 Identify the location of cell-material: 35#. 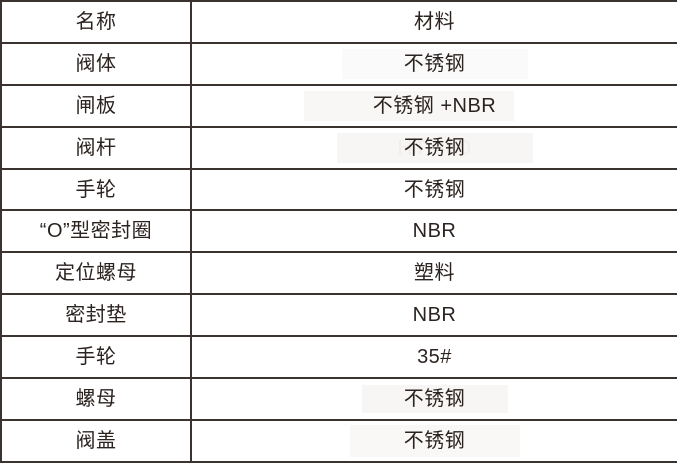
(433, 357).